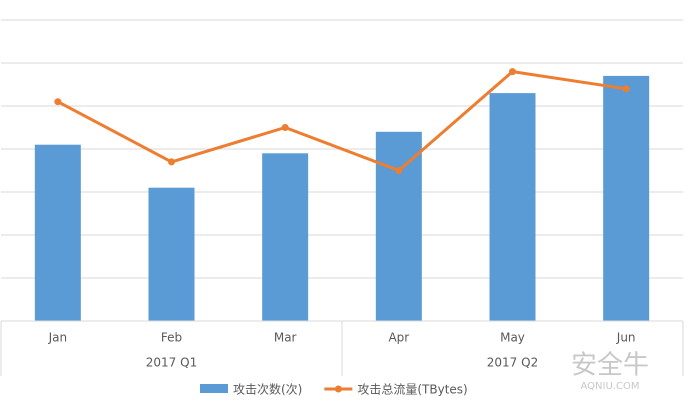 Image resolution: width=690 pixels, height=402 pixels. I want to click on x-tick-label: May, so click(512, 338).